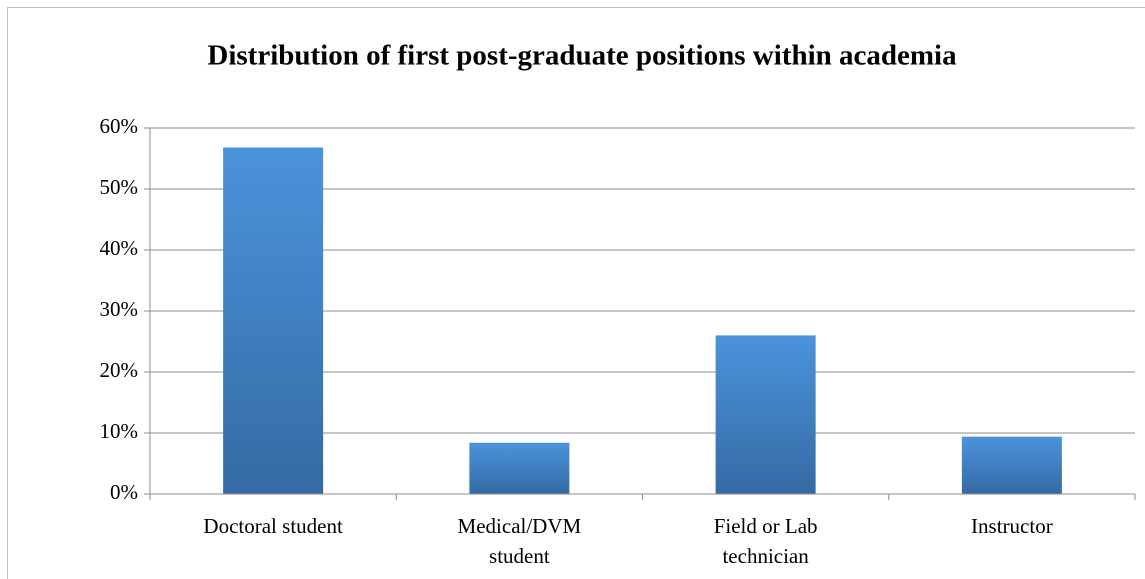 The width and height of the screenshot is (1145, 579). I want to click on y-tick-label: 40%, so click(119, 248).